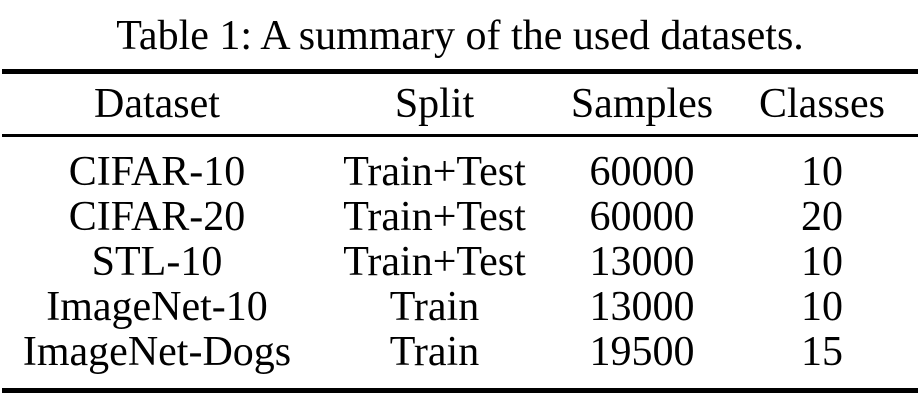  Describe the element at coordinates (460, 390) in the screenshot. I see `bottom-rule` at that location.